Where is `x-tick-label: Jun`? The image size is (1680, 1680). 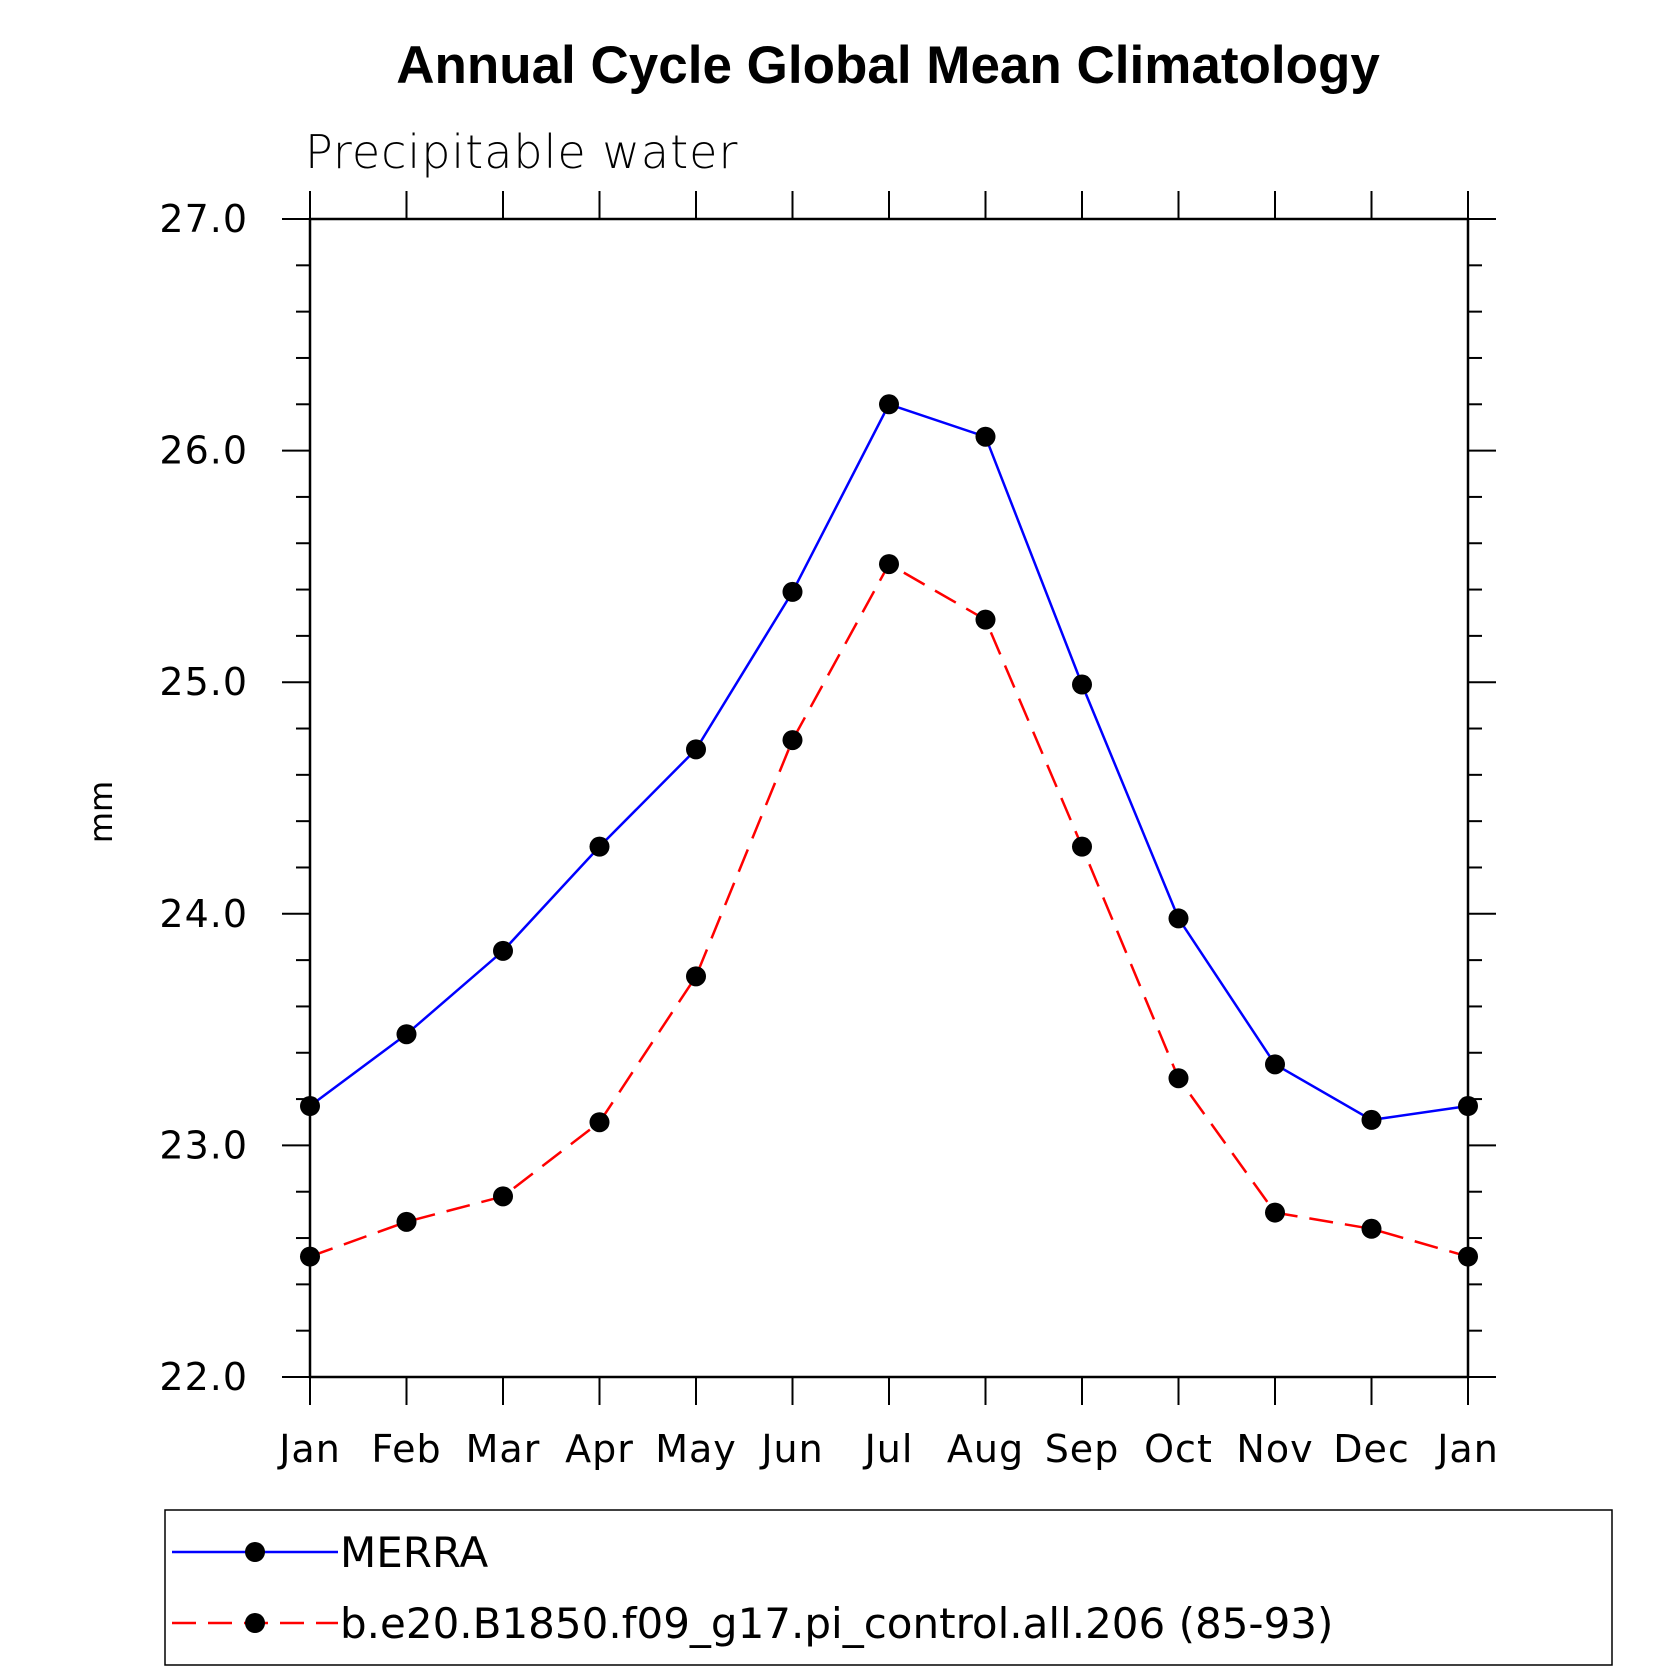
x-tick-label: Jun is located at coordinates (791, 1449).